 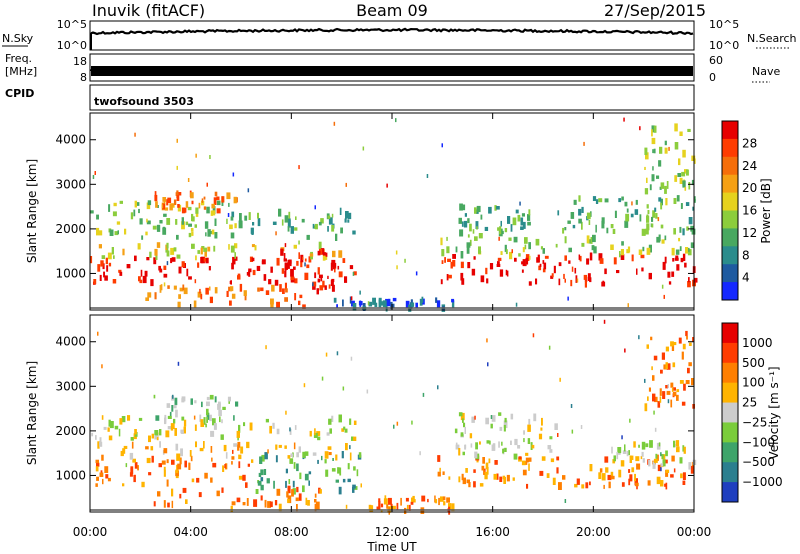 I want to click on colorbar-tick-label: 25, so click(x=749, y=403).